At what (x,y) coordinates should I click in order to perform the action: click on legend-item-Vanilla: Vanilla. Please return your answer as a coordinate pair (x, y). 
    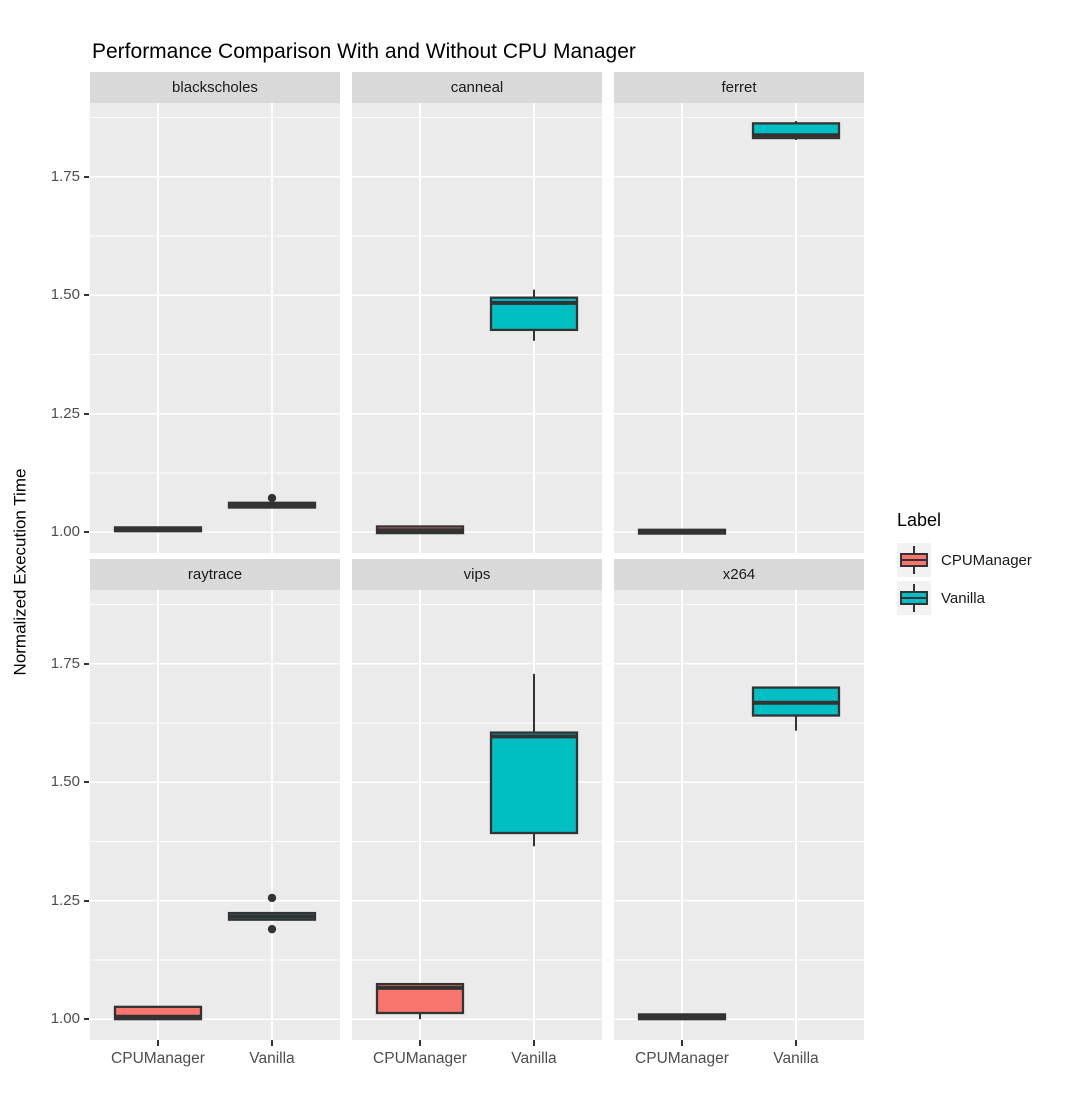
    Looking at the image, I should click on (964, 598).